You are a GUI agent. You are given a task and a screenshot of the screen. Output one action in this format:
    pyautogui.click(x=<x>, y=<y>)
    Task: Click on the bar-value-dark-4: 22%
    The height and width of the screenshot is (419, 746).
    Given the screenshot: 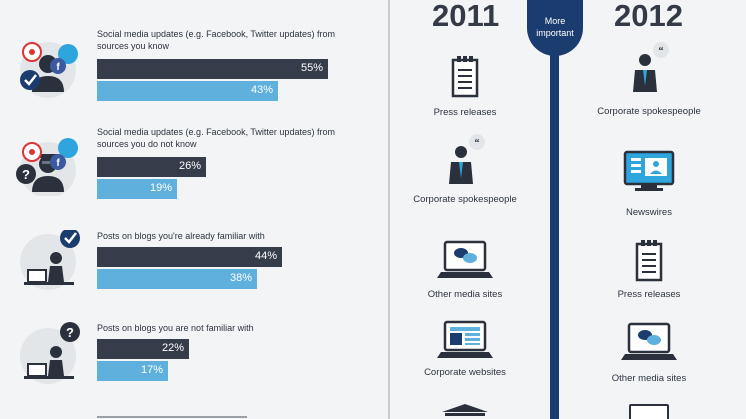 What is the action you would take?
    pyautogui.click(x=172, y=348)
    